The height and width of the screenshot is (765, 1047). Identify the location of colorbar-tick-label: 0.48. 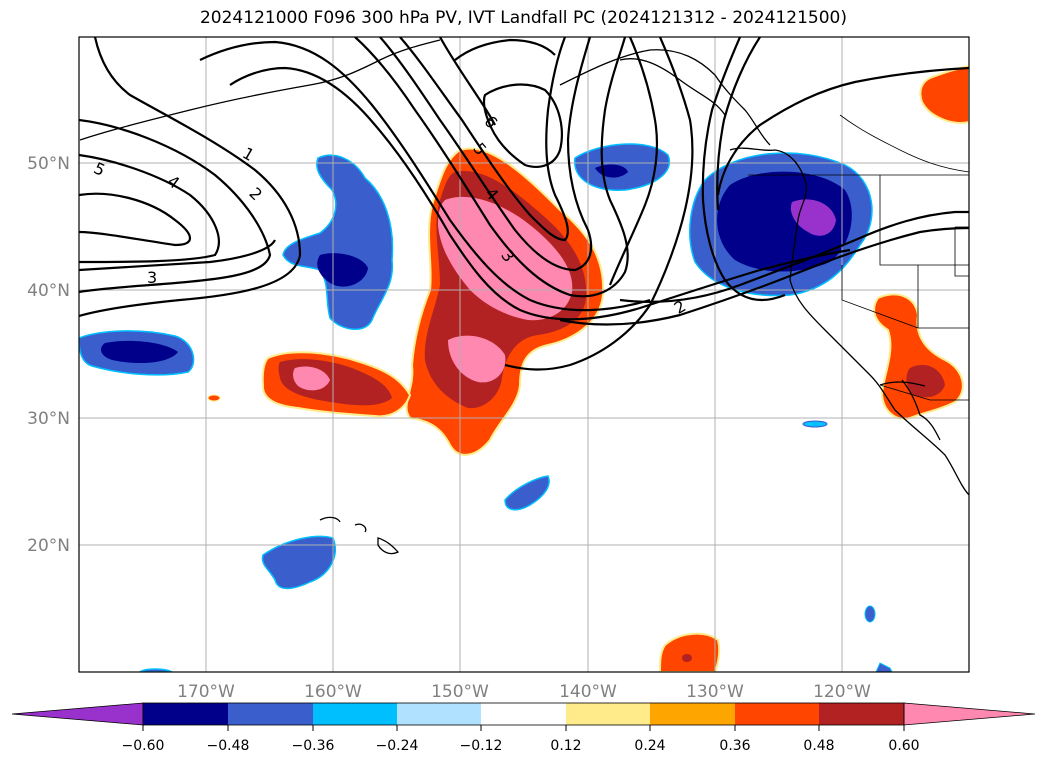
(818, 746).